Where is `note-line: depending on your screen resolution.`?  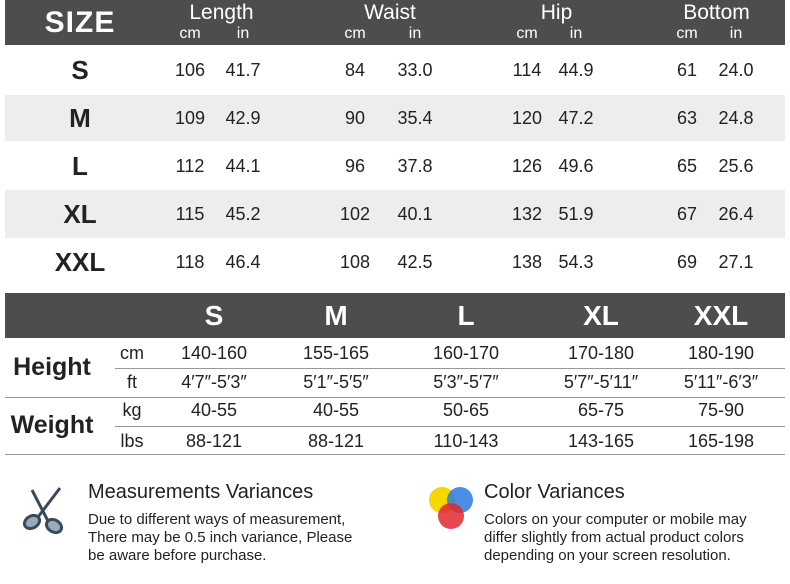
note-line: depending on your screen resolution. is located at coordinates (607, 555).